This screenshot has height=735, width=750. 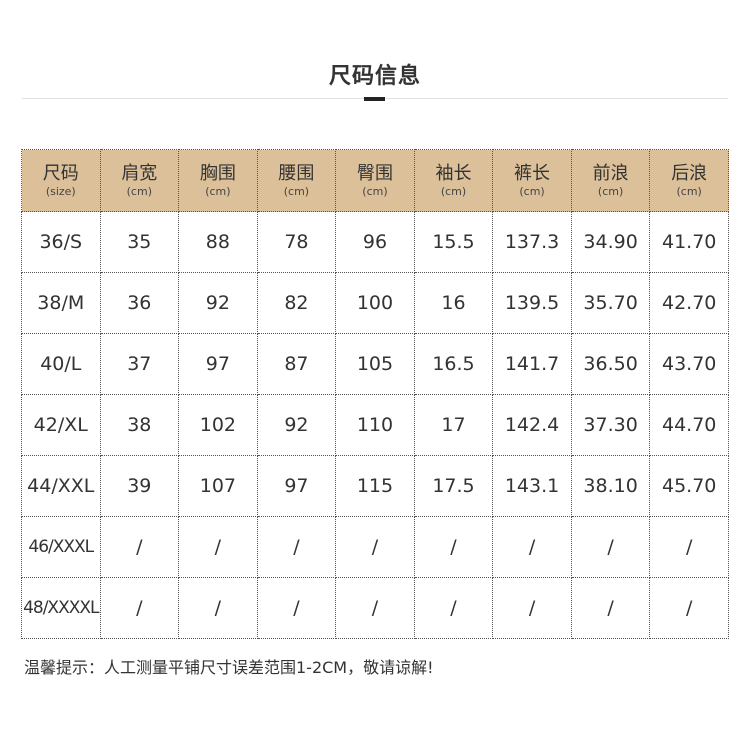 I want to click on measurement-cell: 34.90, so click(x=610, y=242).